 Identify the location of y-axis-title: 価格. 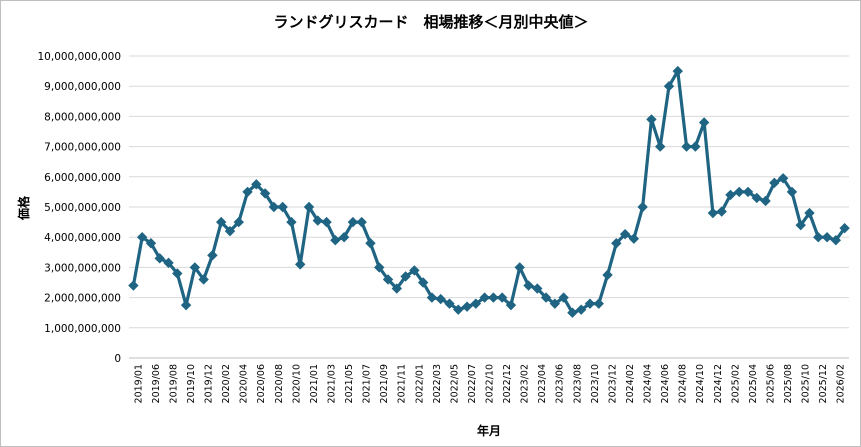
(23, 208).